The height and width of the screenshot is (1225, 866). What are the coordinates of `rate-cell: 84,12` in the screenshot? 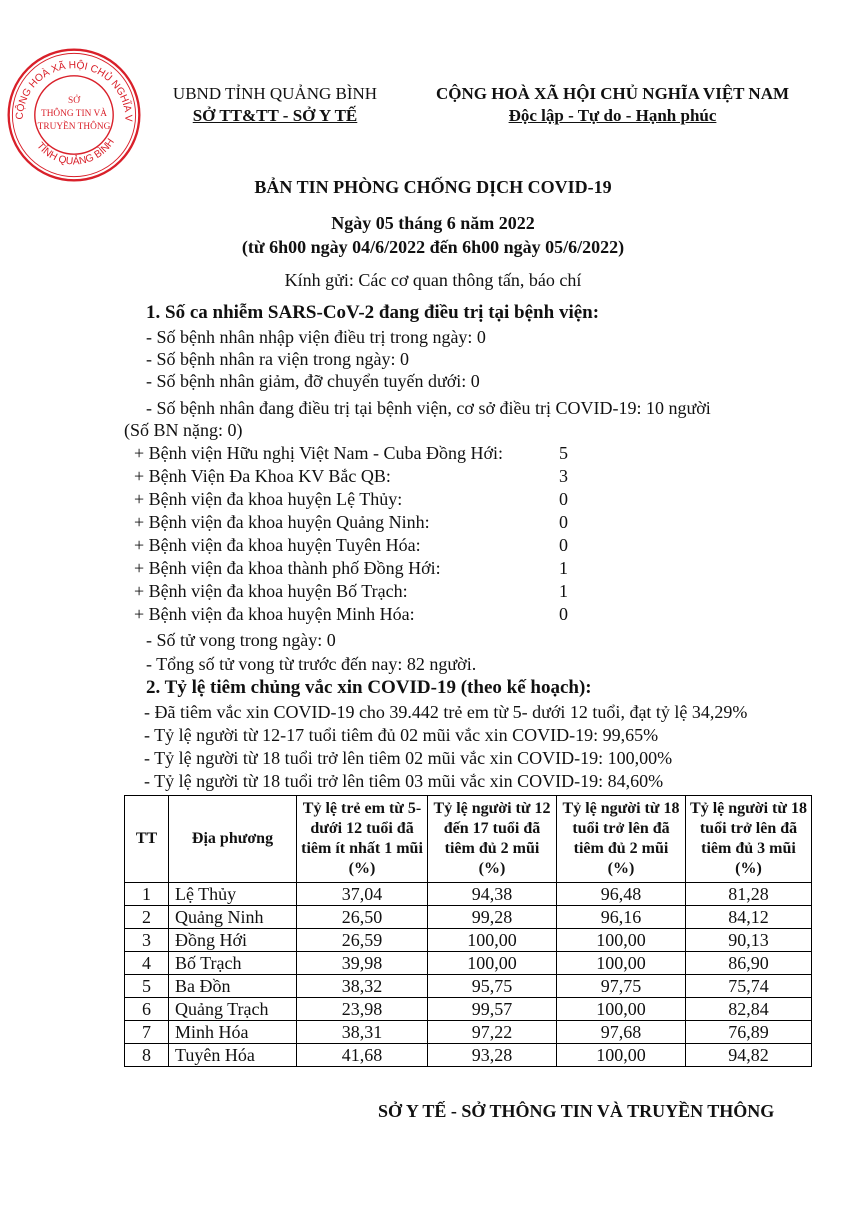 It's located at (748, 917).